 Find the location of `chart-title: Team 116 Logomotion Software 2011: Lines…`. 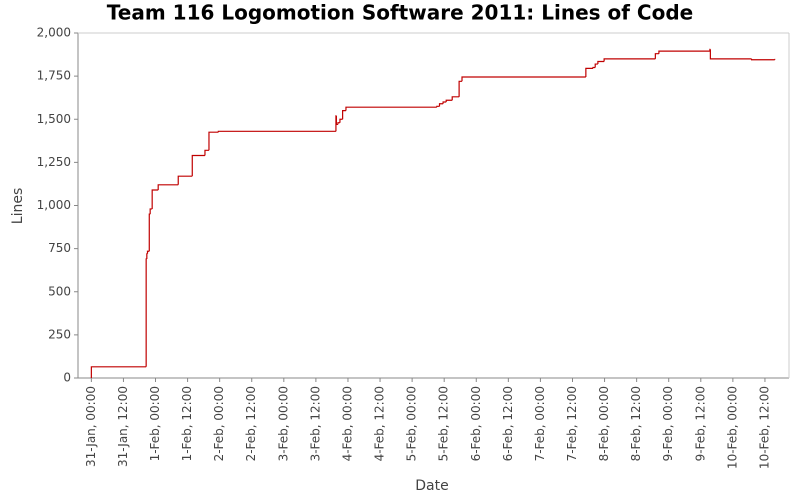

chart-title: Team 116 Logomotion Software 2011: Lines… is located at coordinates (400, 13).